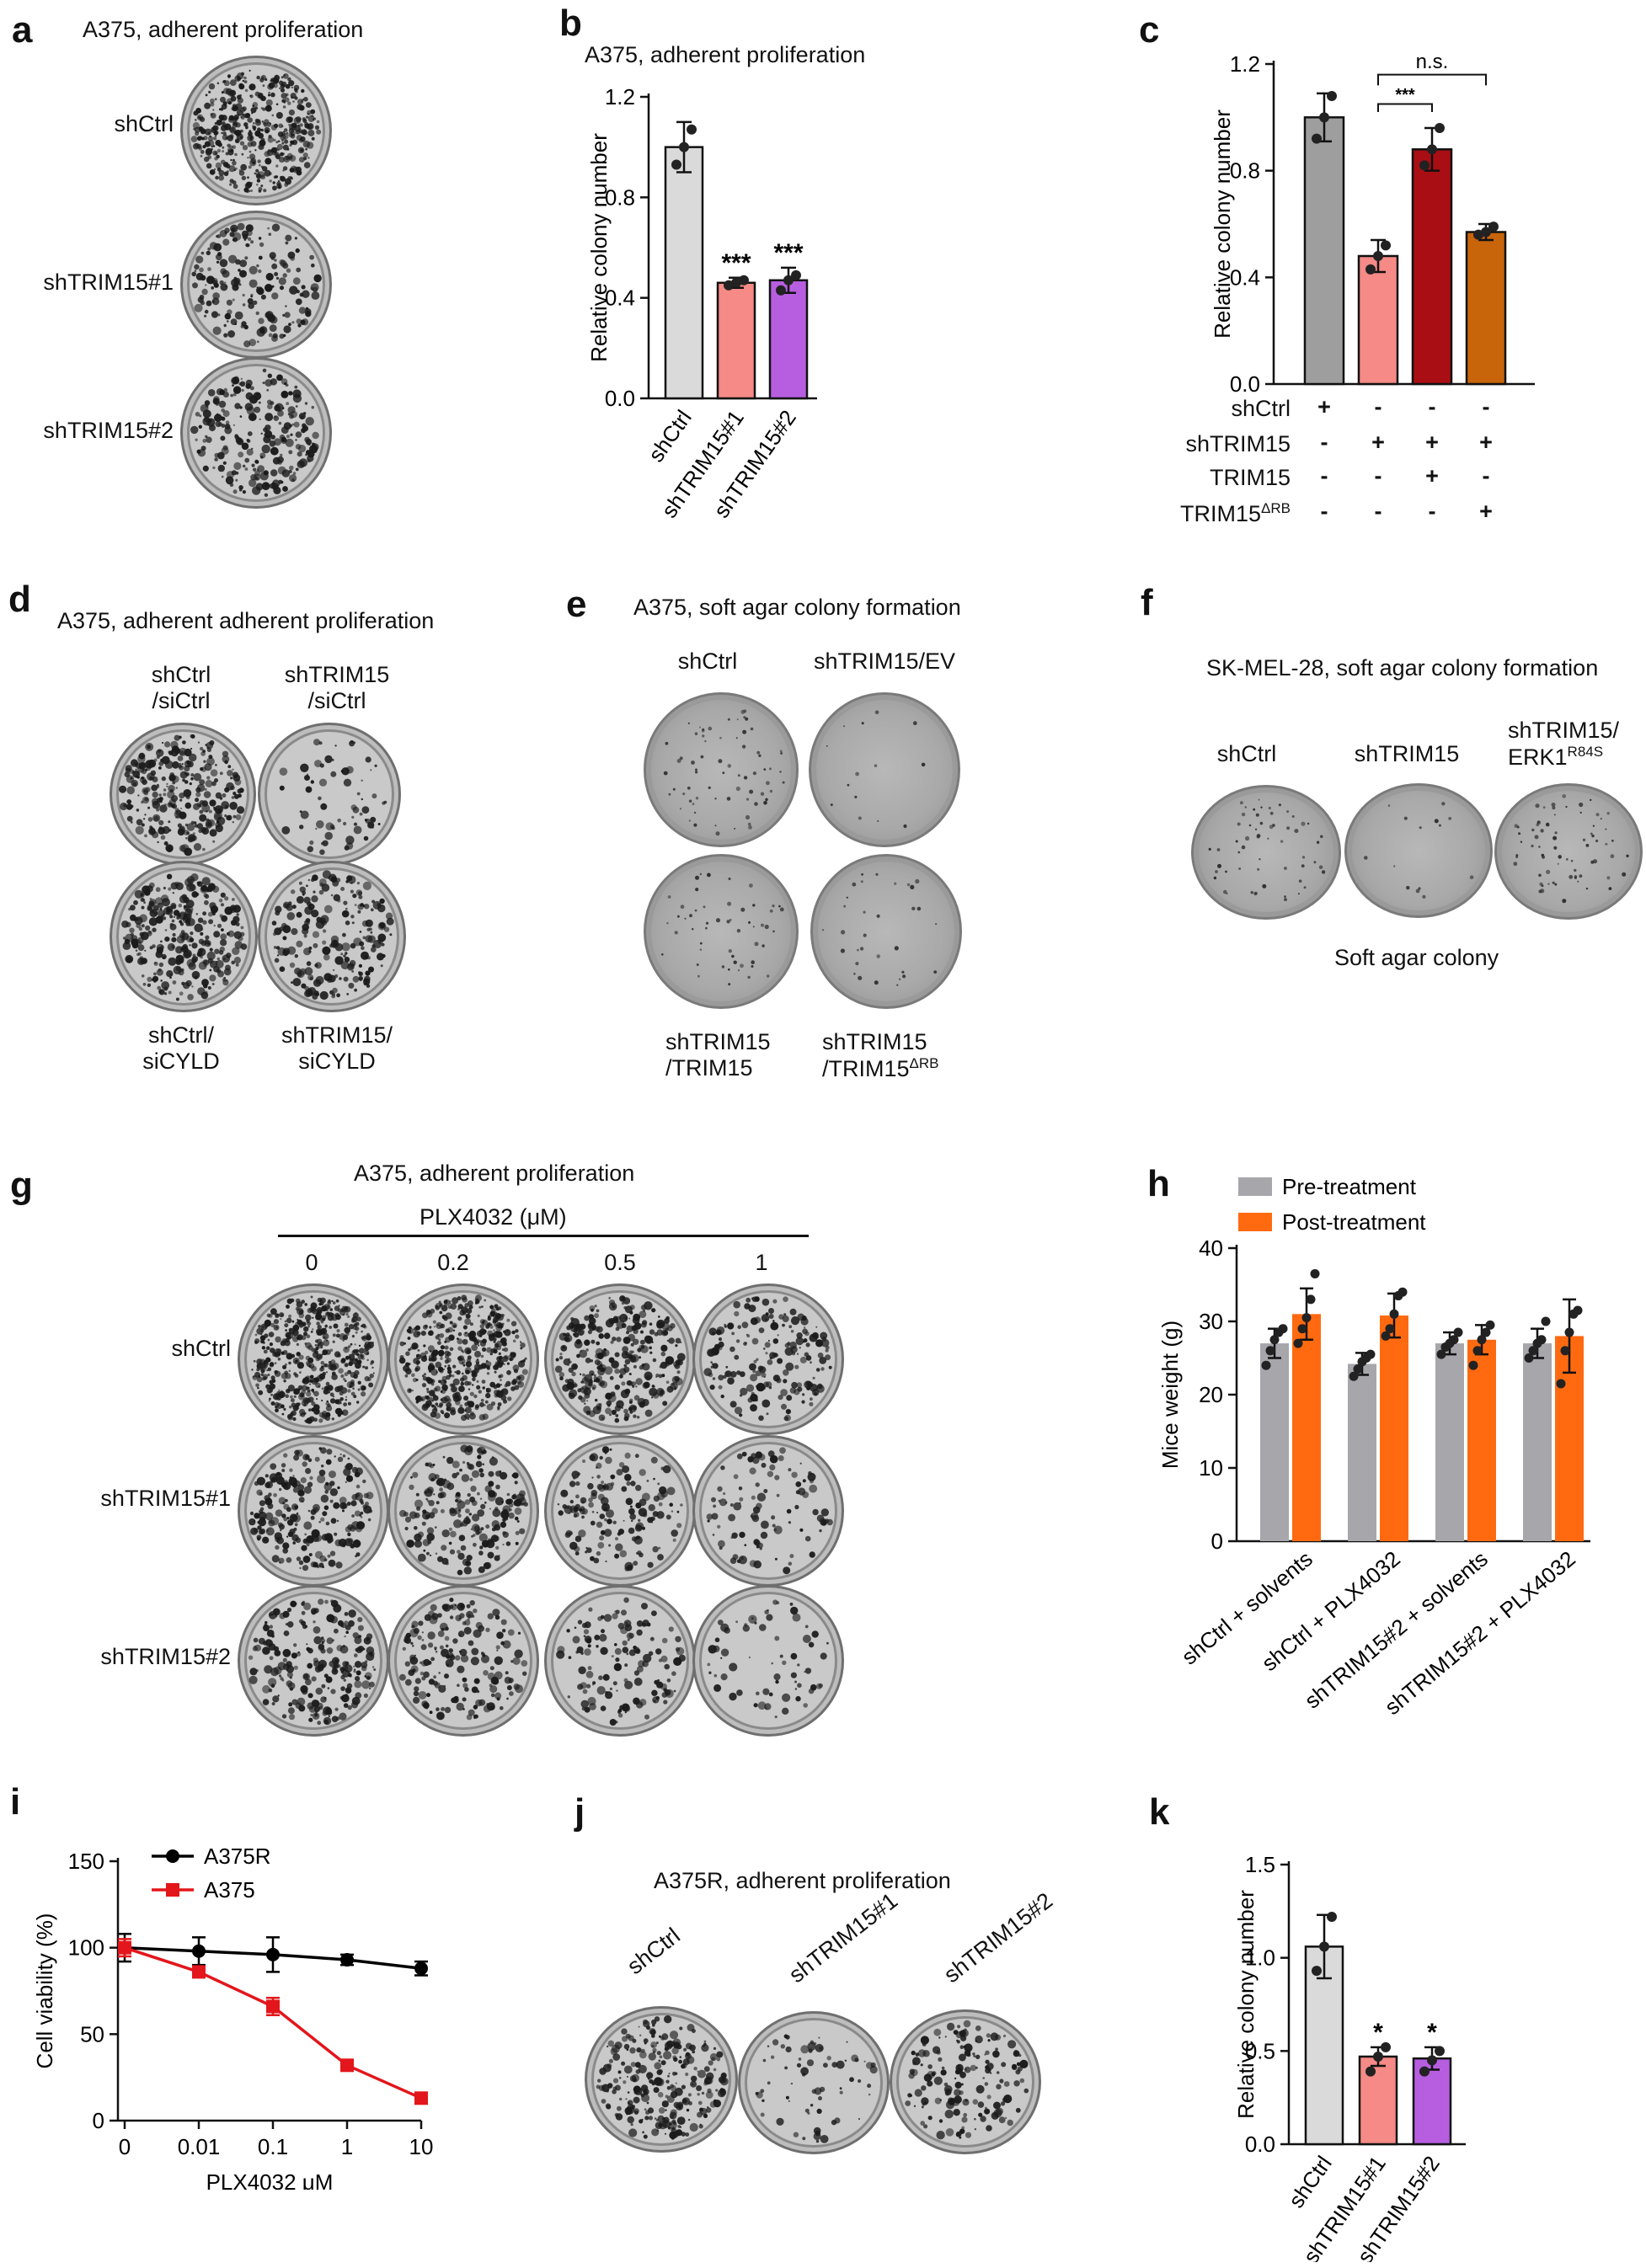  What do you see at coordinates (1568, 851) in the screenshot?
I see `soft-agar-dish` at bounding box center [1568, 851].